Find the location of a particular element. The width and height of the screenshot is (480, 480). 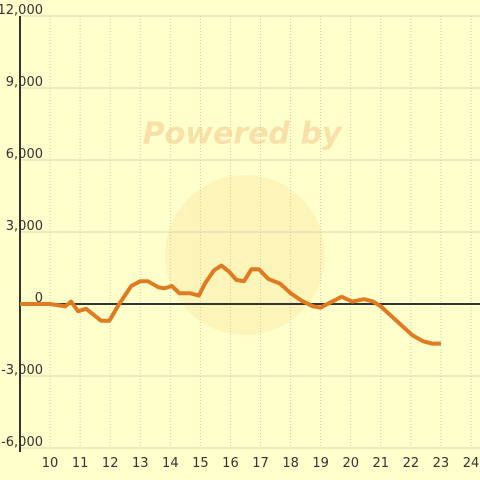

x-tick-label: 19 is located at coordinates (320, 463).